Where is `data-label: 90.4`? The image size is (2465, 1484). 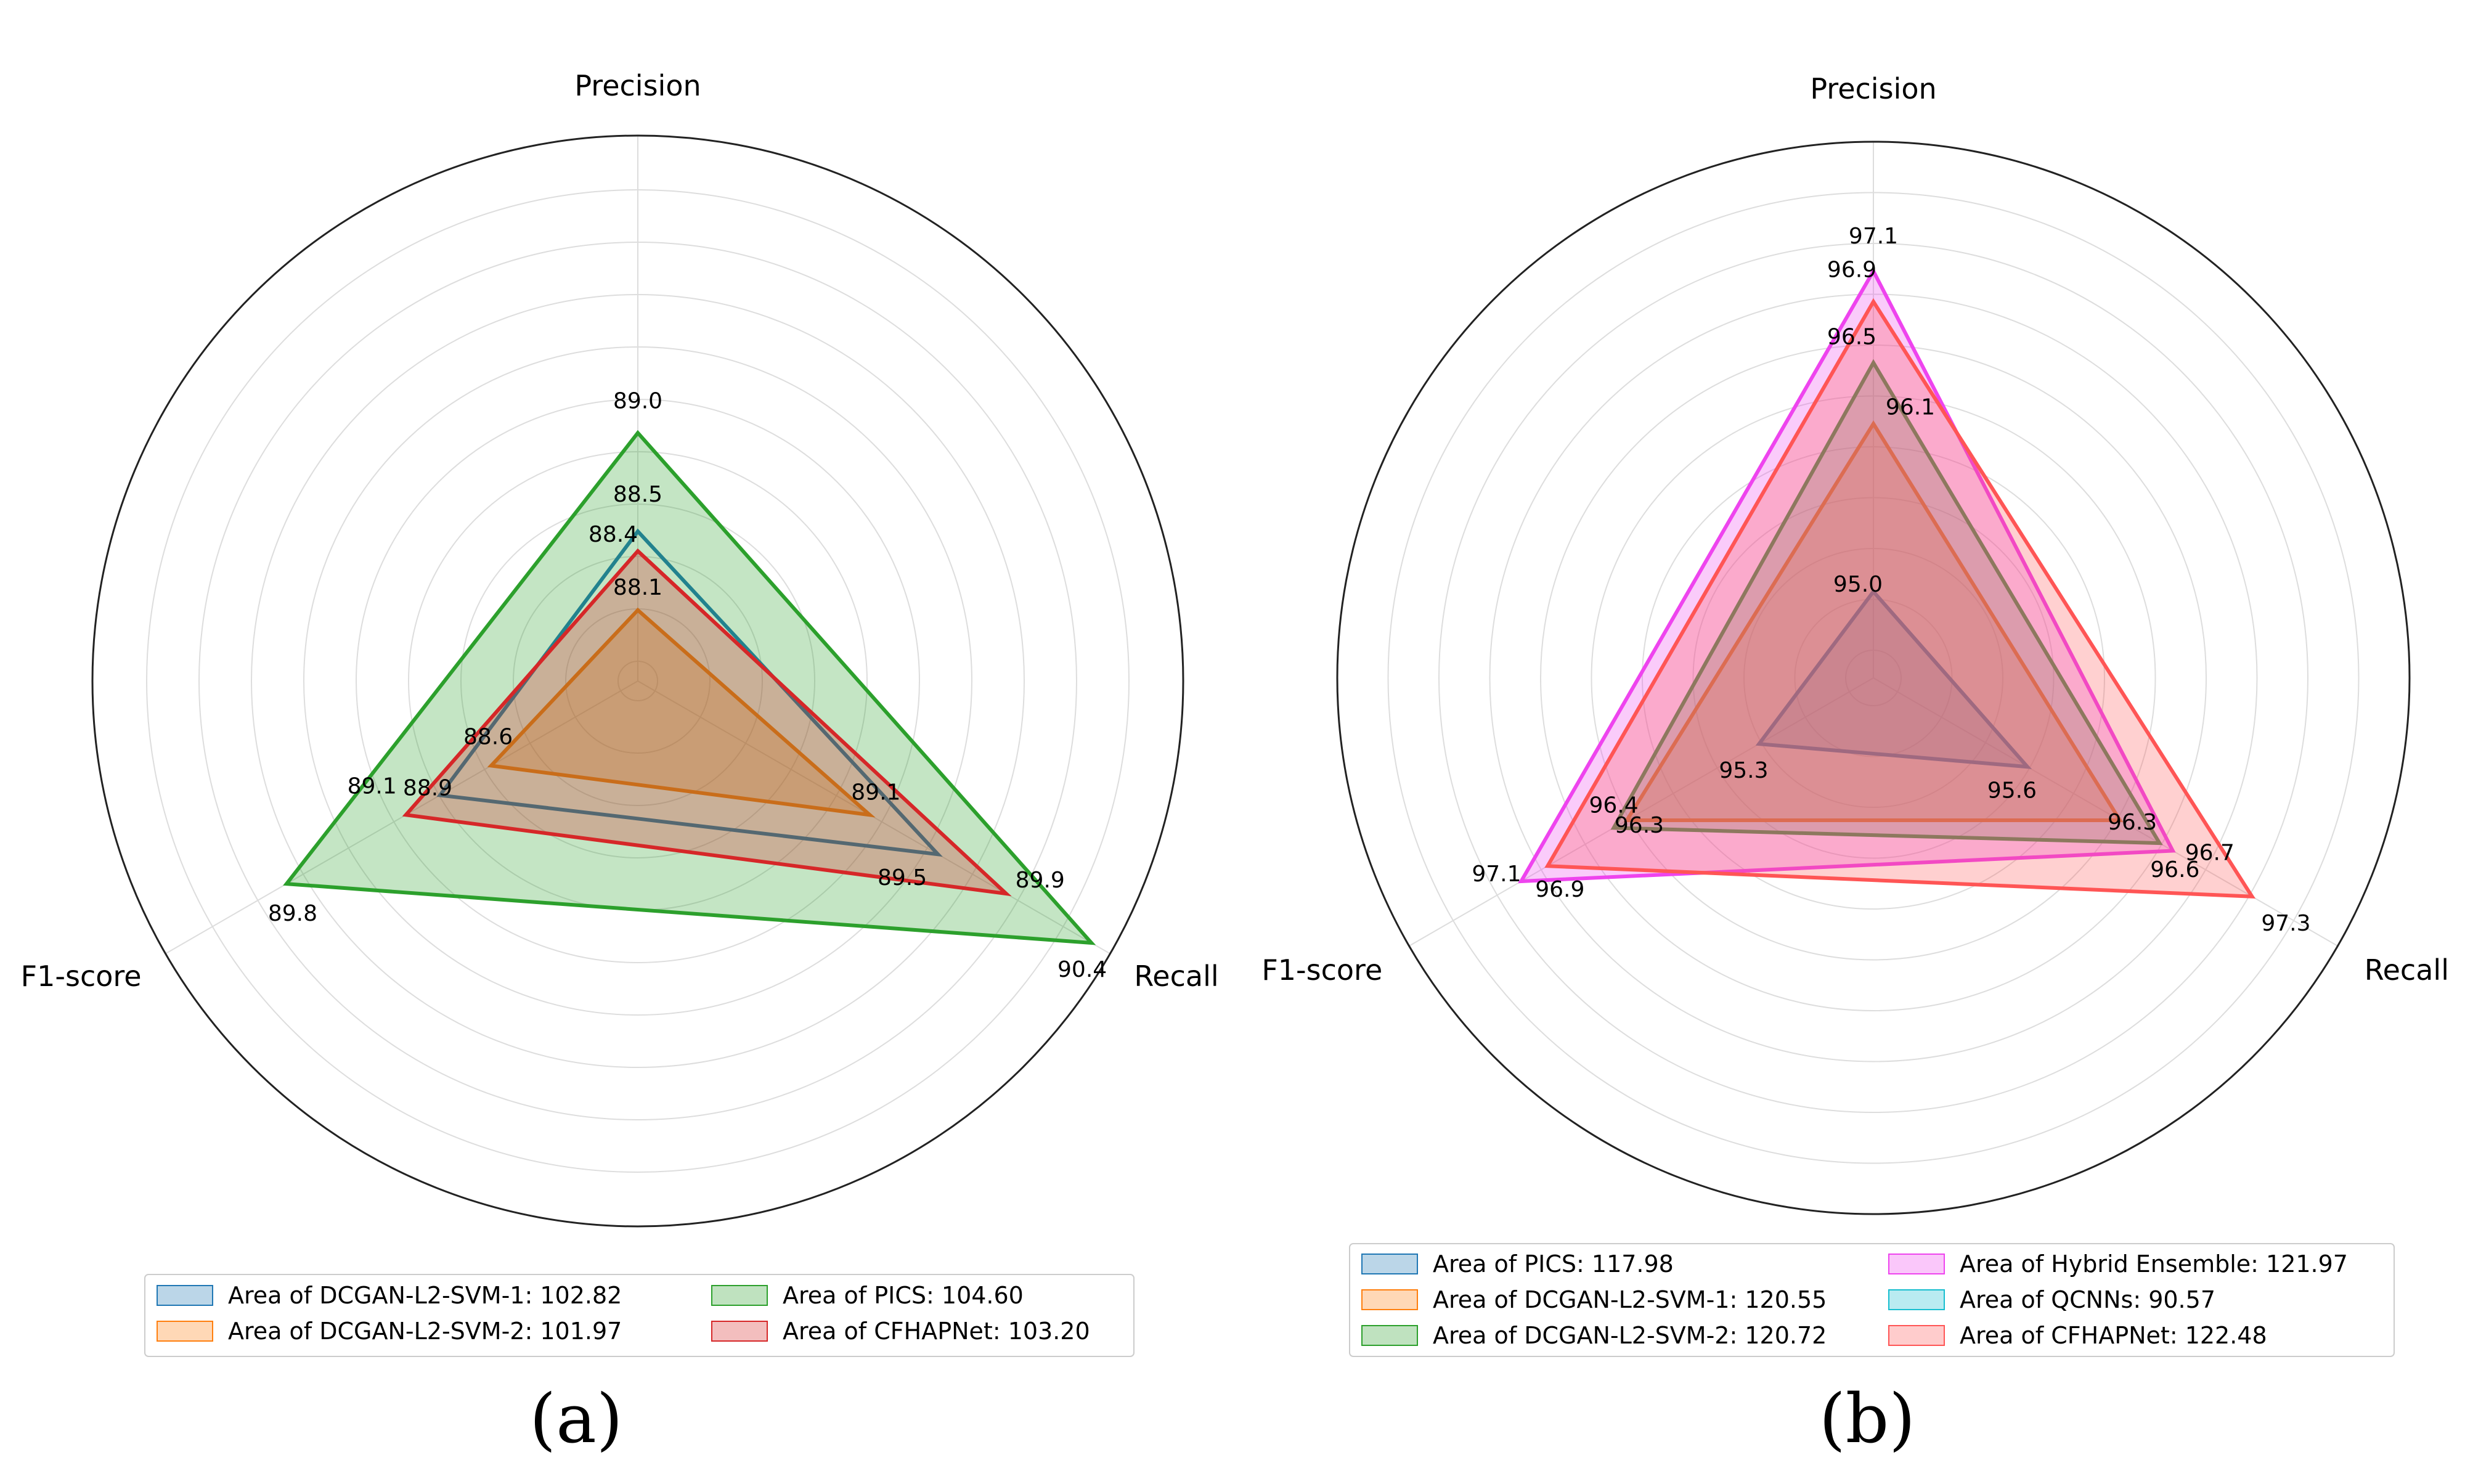 data-label: 90.4 is located at coordinates (1082, 969).